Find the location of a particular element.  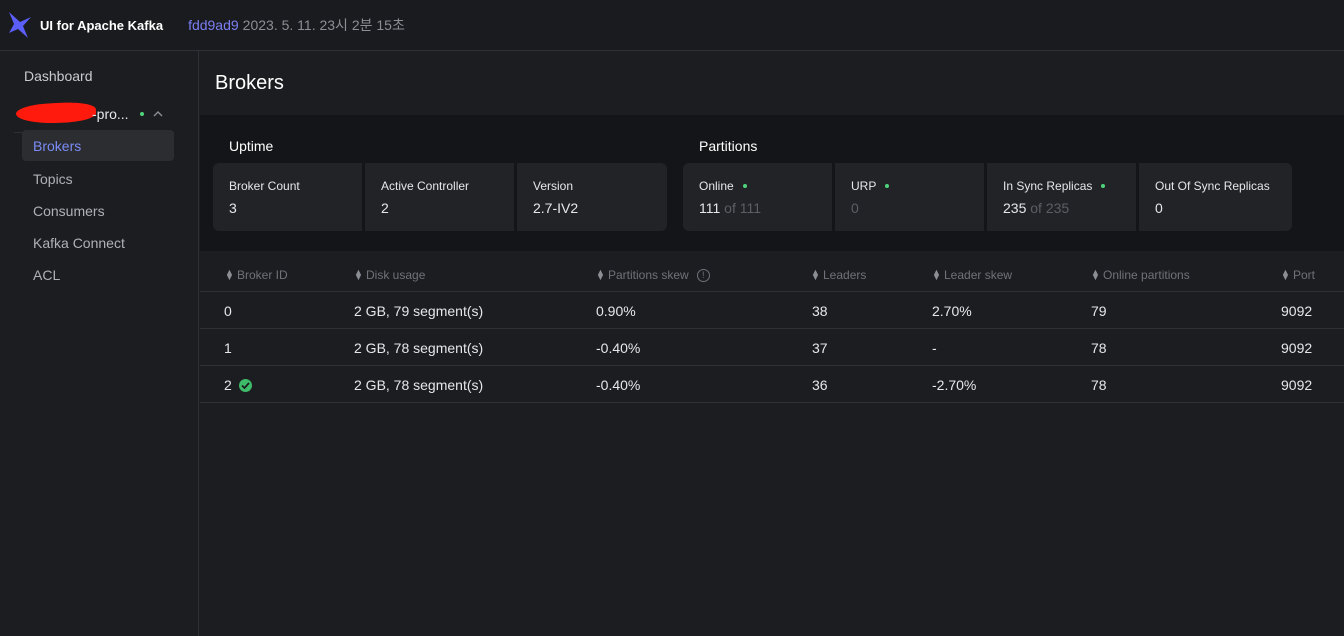

column-title: Port is located at coordinates (1304, 275).